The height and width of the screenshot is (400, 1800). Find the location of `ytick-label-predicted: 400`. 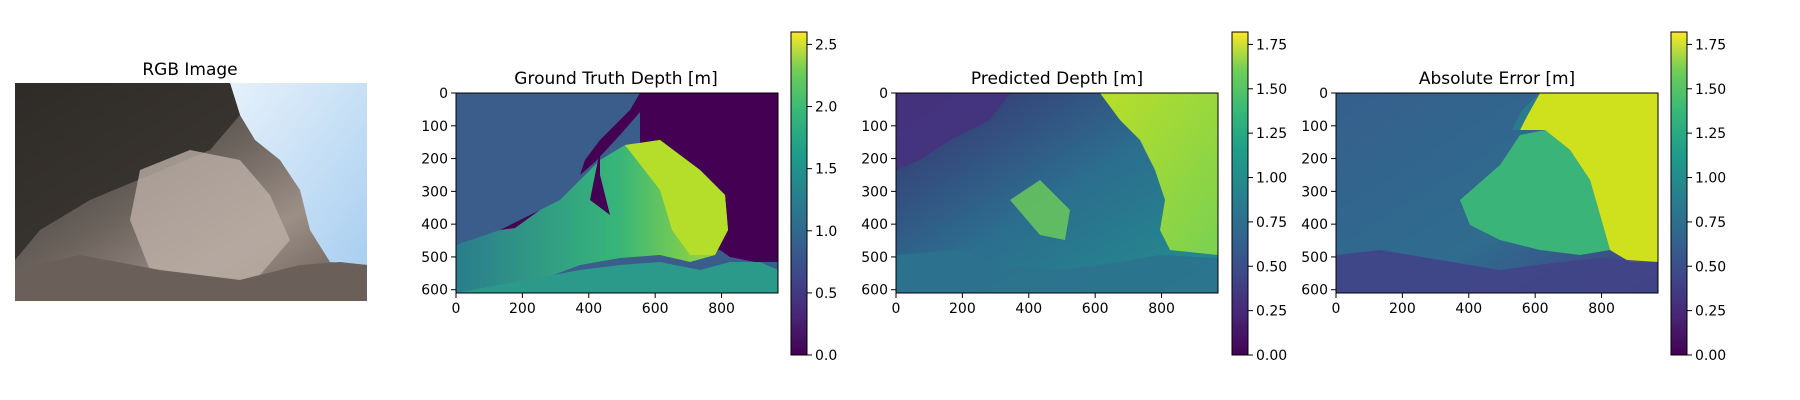

ytick-label-predicted: 400 is located at coordinates (874, 225).